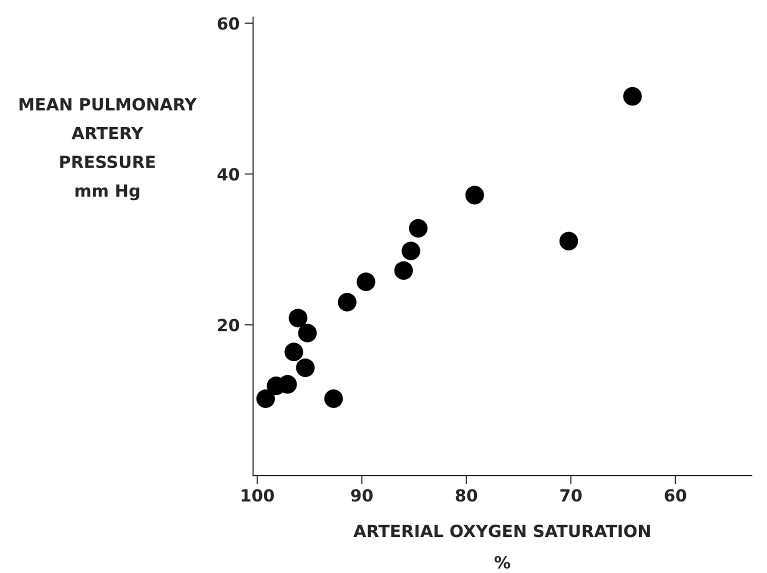  Describe the element at coordinates (229, 23) in the screenshot. I see `y-tick-label: 60` at that location.